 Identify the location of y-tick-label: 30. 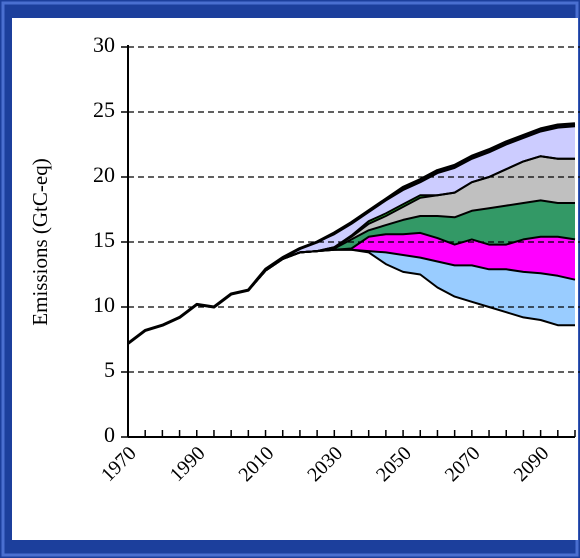
(104, 44).